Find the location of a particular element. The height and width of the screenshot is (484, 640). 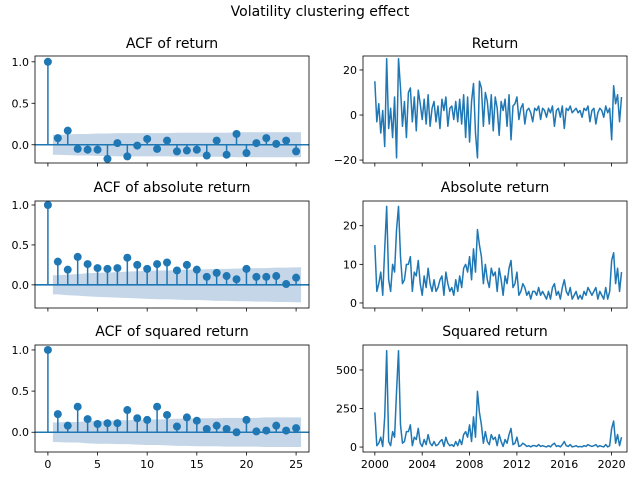

x-tick-label: 2004 is located at coordinates (422, 464).